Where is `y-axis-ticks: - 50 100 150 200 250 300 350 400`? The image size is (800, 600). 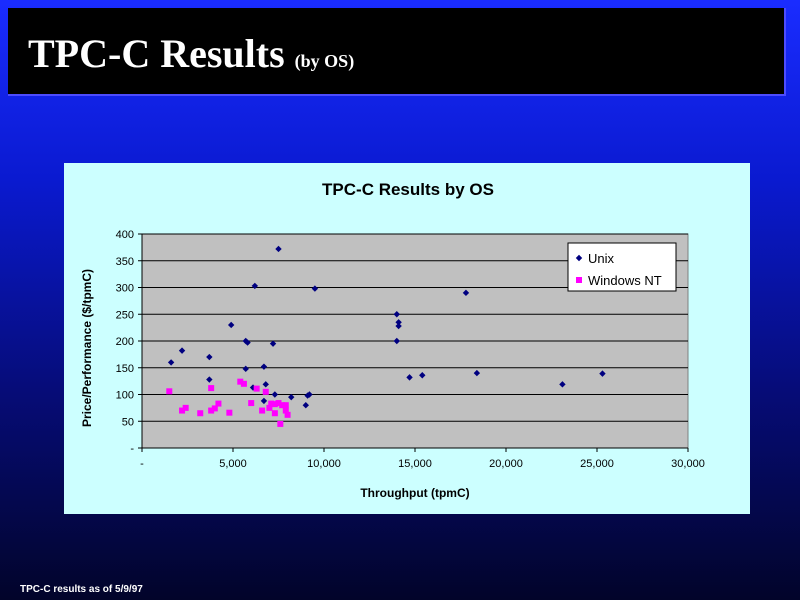 y-axis-ticks: - 50 100 150 200 250 300 350 400 is located at coordinates (129, 342).